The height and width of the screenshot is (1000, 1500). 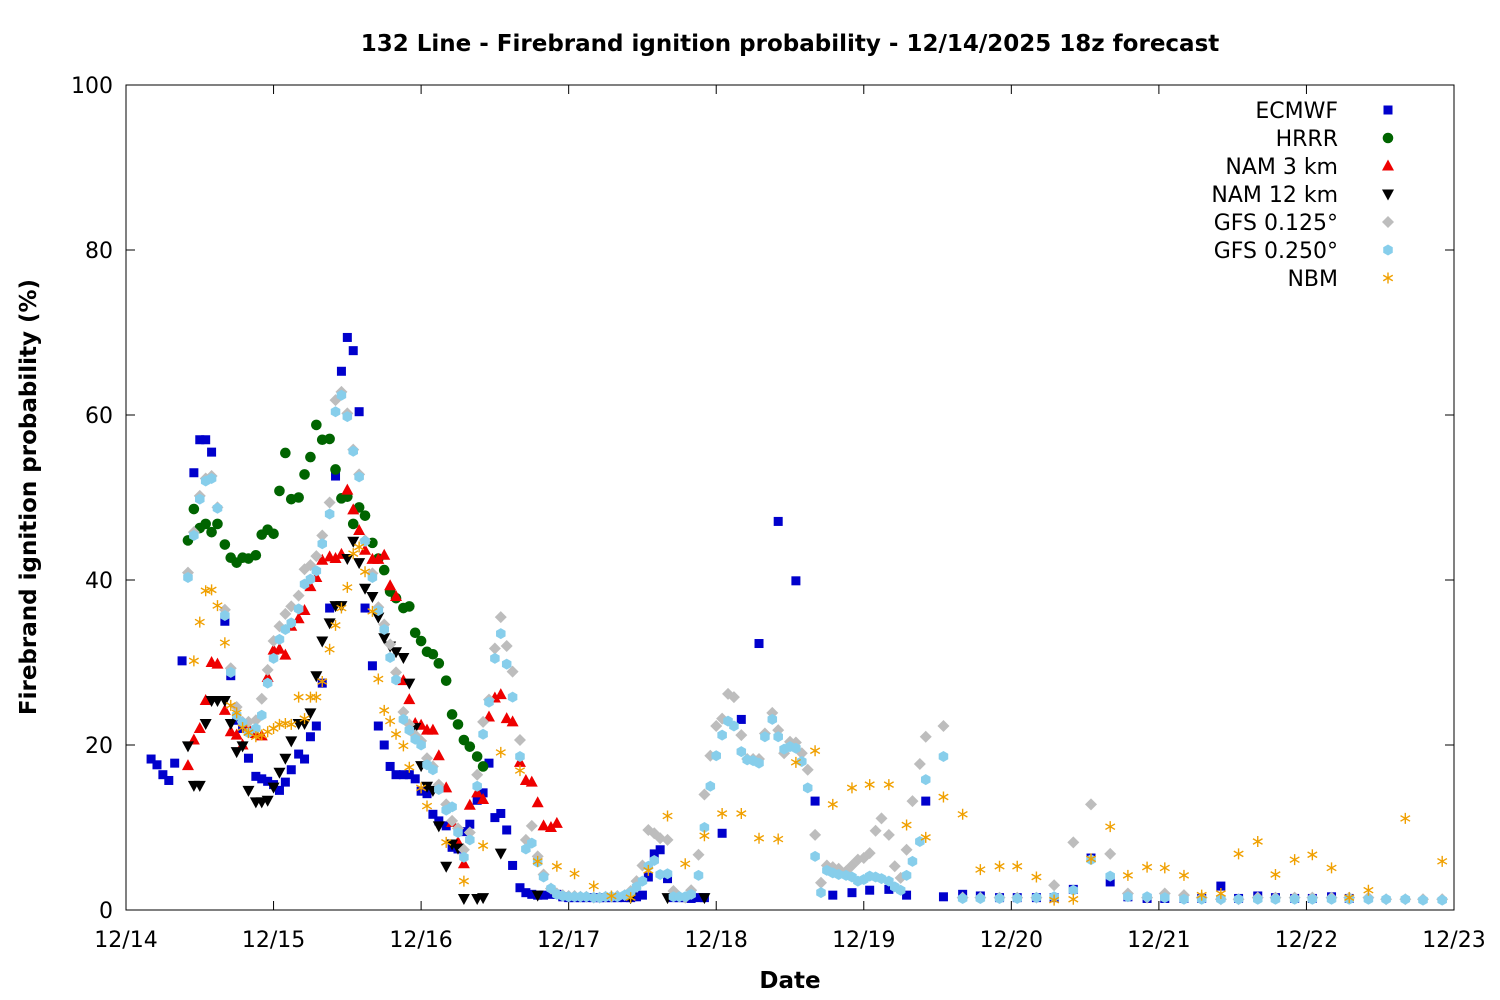 What do you see at coordinates (92, 86) in the screenshot?
I see `y-tick-label: 100` at bounding box center [92, 86].